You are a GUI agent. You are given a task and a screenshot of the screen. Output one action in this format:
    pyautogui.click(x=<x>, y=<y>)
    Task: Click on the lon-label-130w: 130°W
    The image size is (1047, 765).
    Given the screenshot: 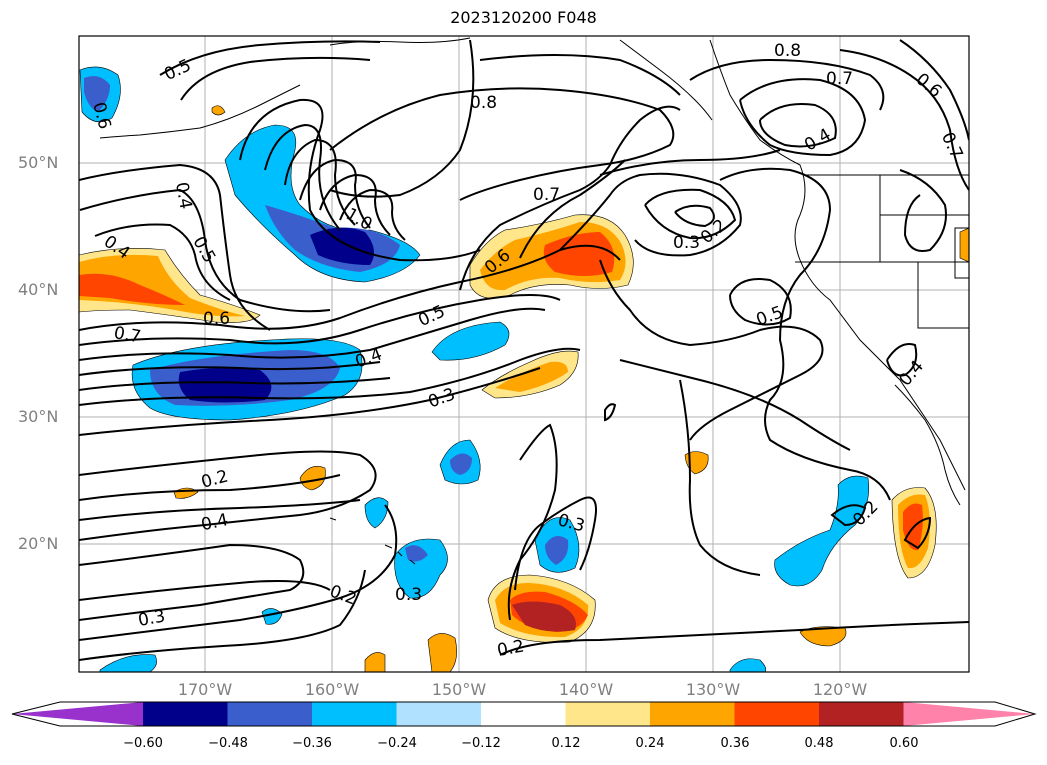 What is the action you would take?
    pyautogui.click(x=713, y=689)
    